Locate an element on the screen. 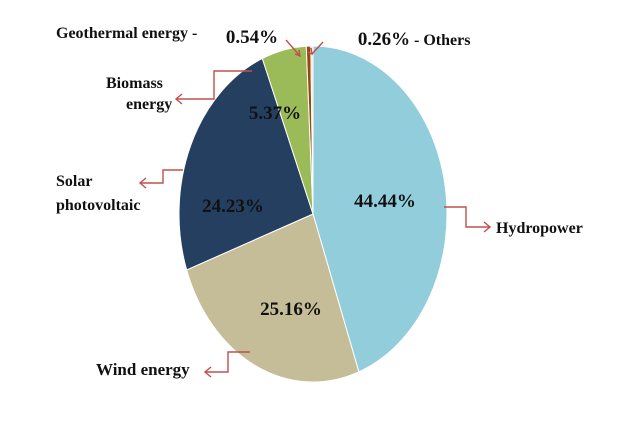  leader-geothermal is located at coordinates (293, 48).